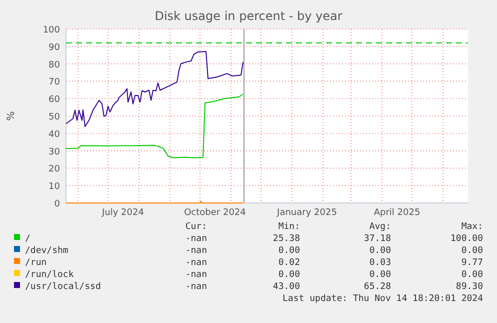  Describe the element at coordinates (36, 263) in the screenshot. I see `legend-label: /run` at that location.